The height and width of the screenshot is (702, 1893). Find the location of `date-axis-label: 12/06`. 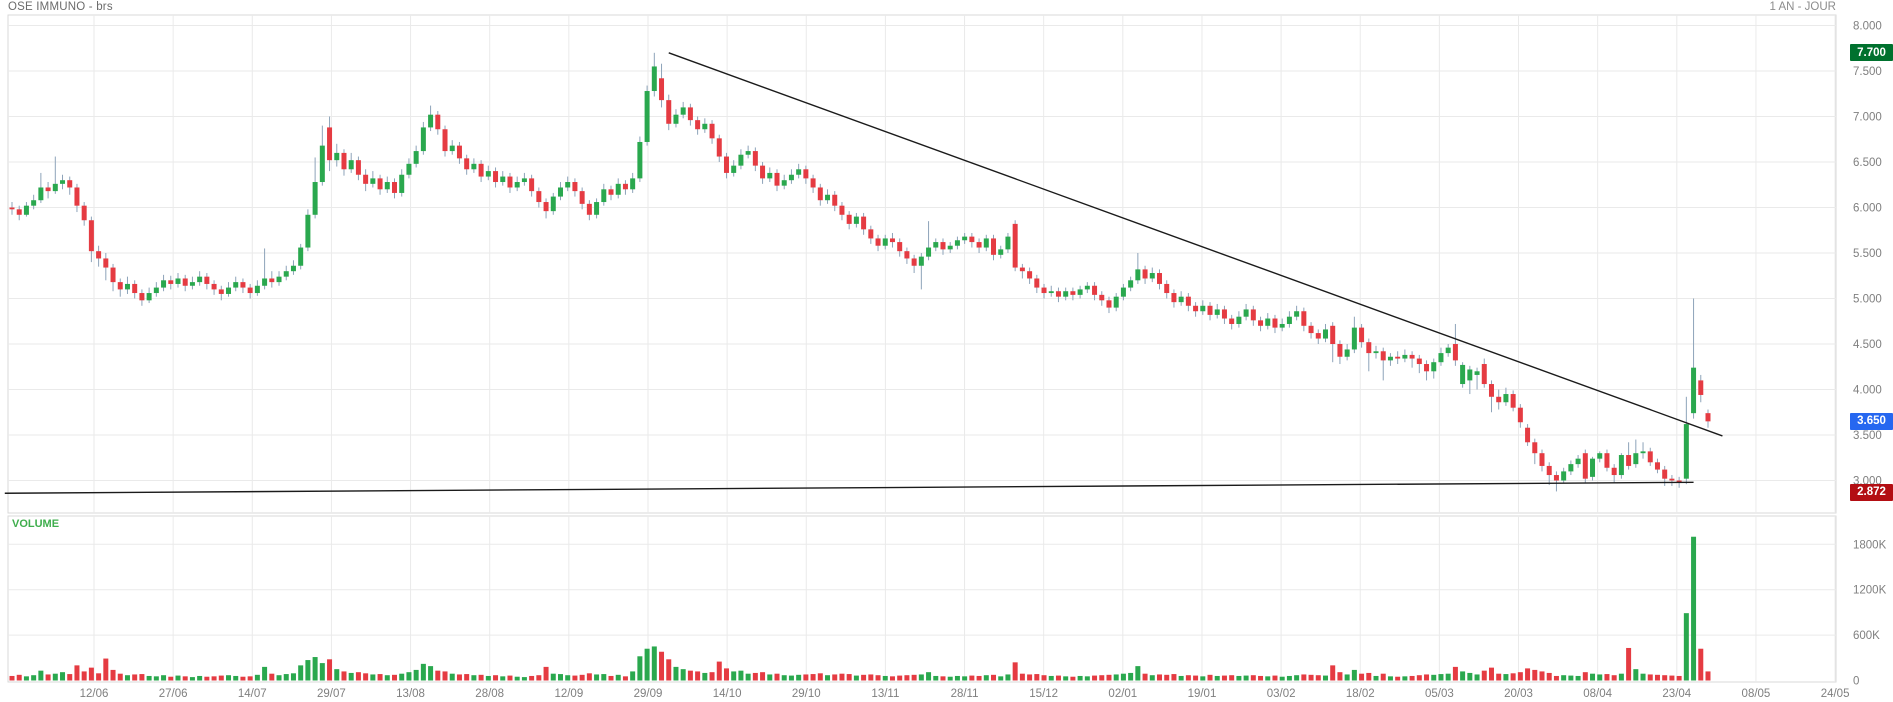

date-axis-label: 12/06 is located at coordinates (94, 694).